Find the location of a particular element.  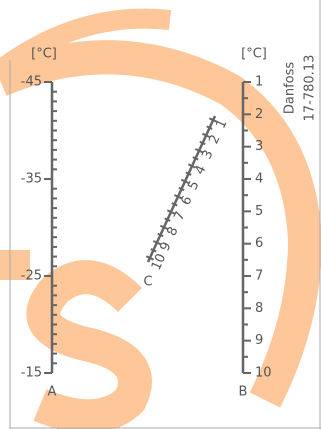

tick-label: -35 is located at coordinates (31, 179).